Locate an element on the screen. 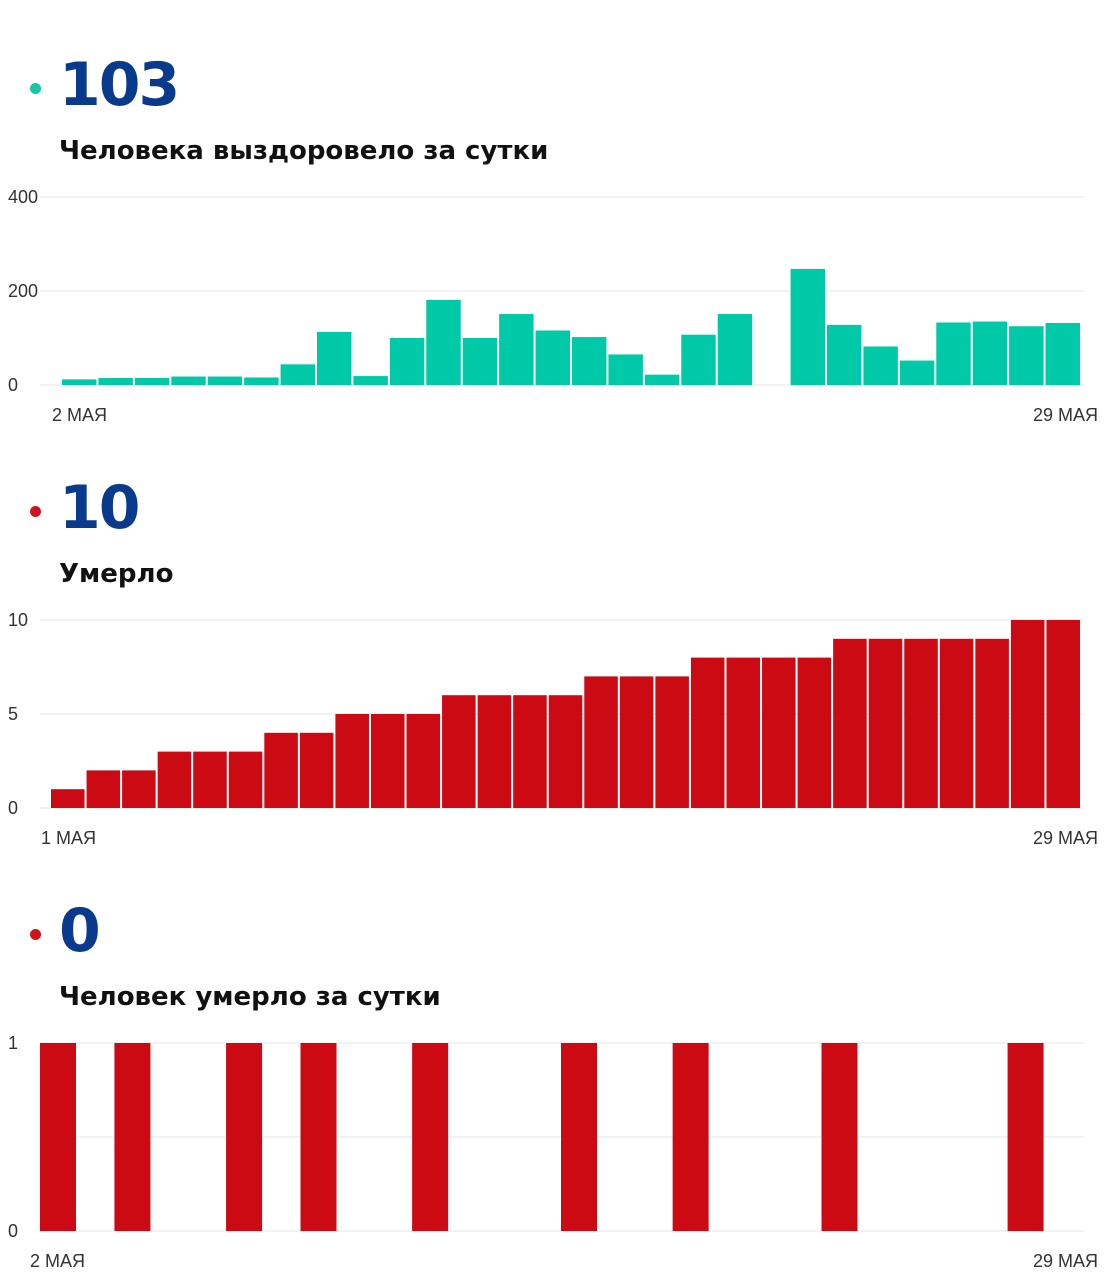  deaths-daily-dot is located at coordinates (35, 934).